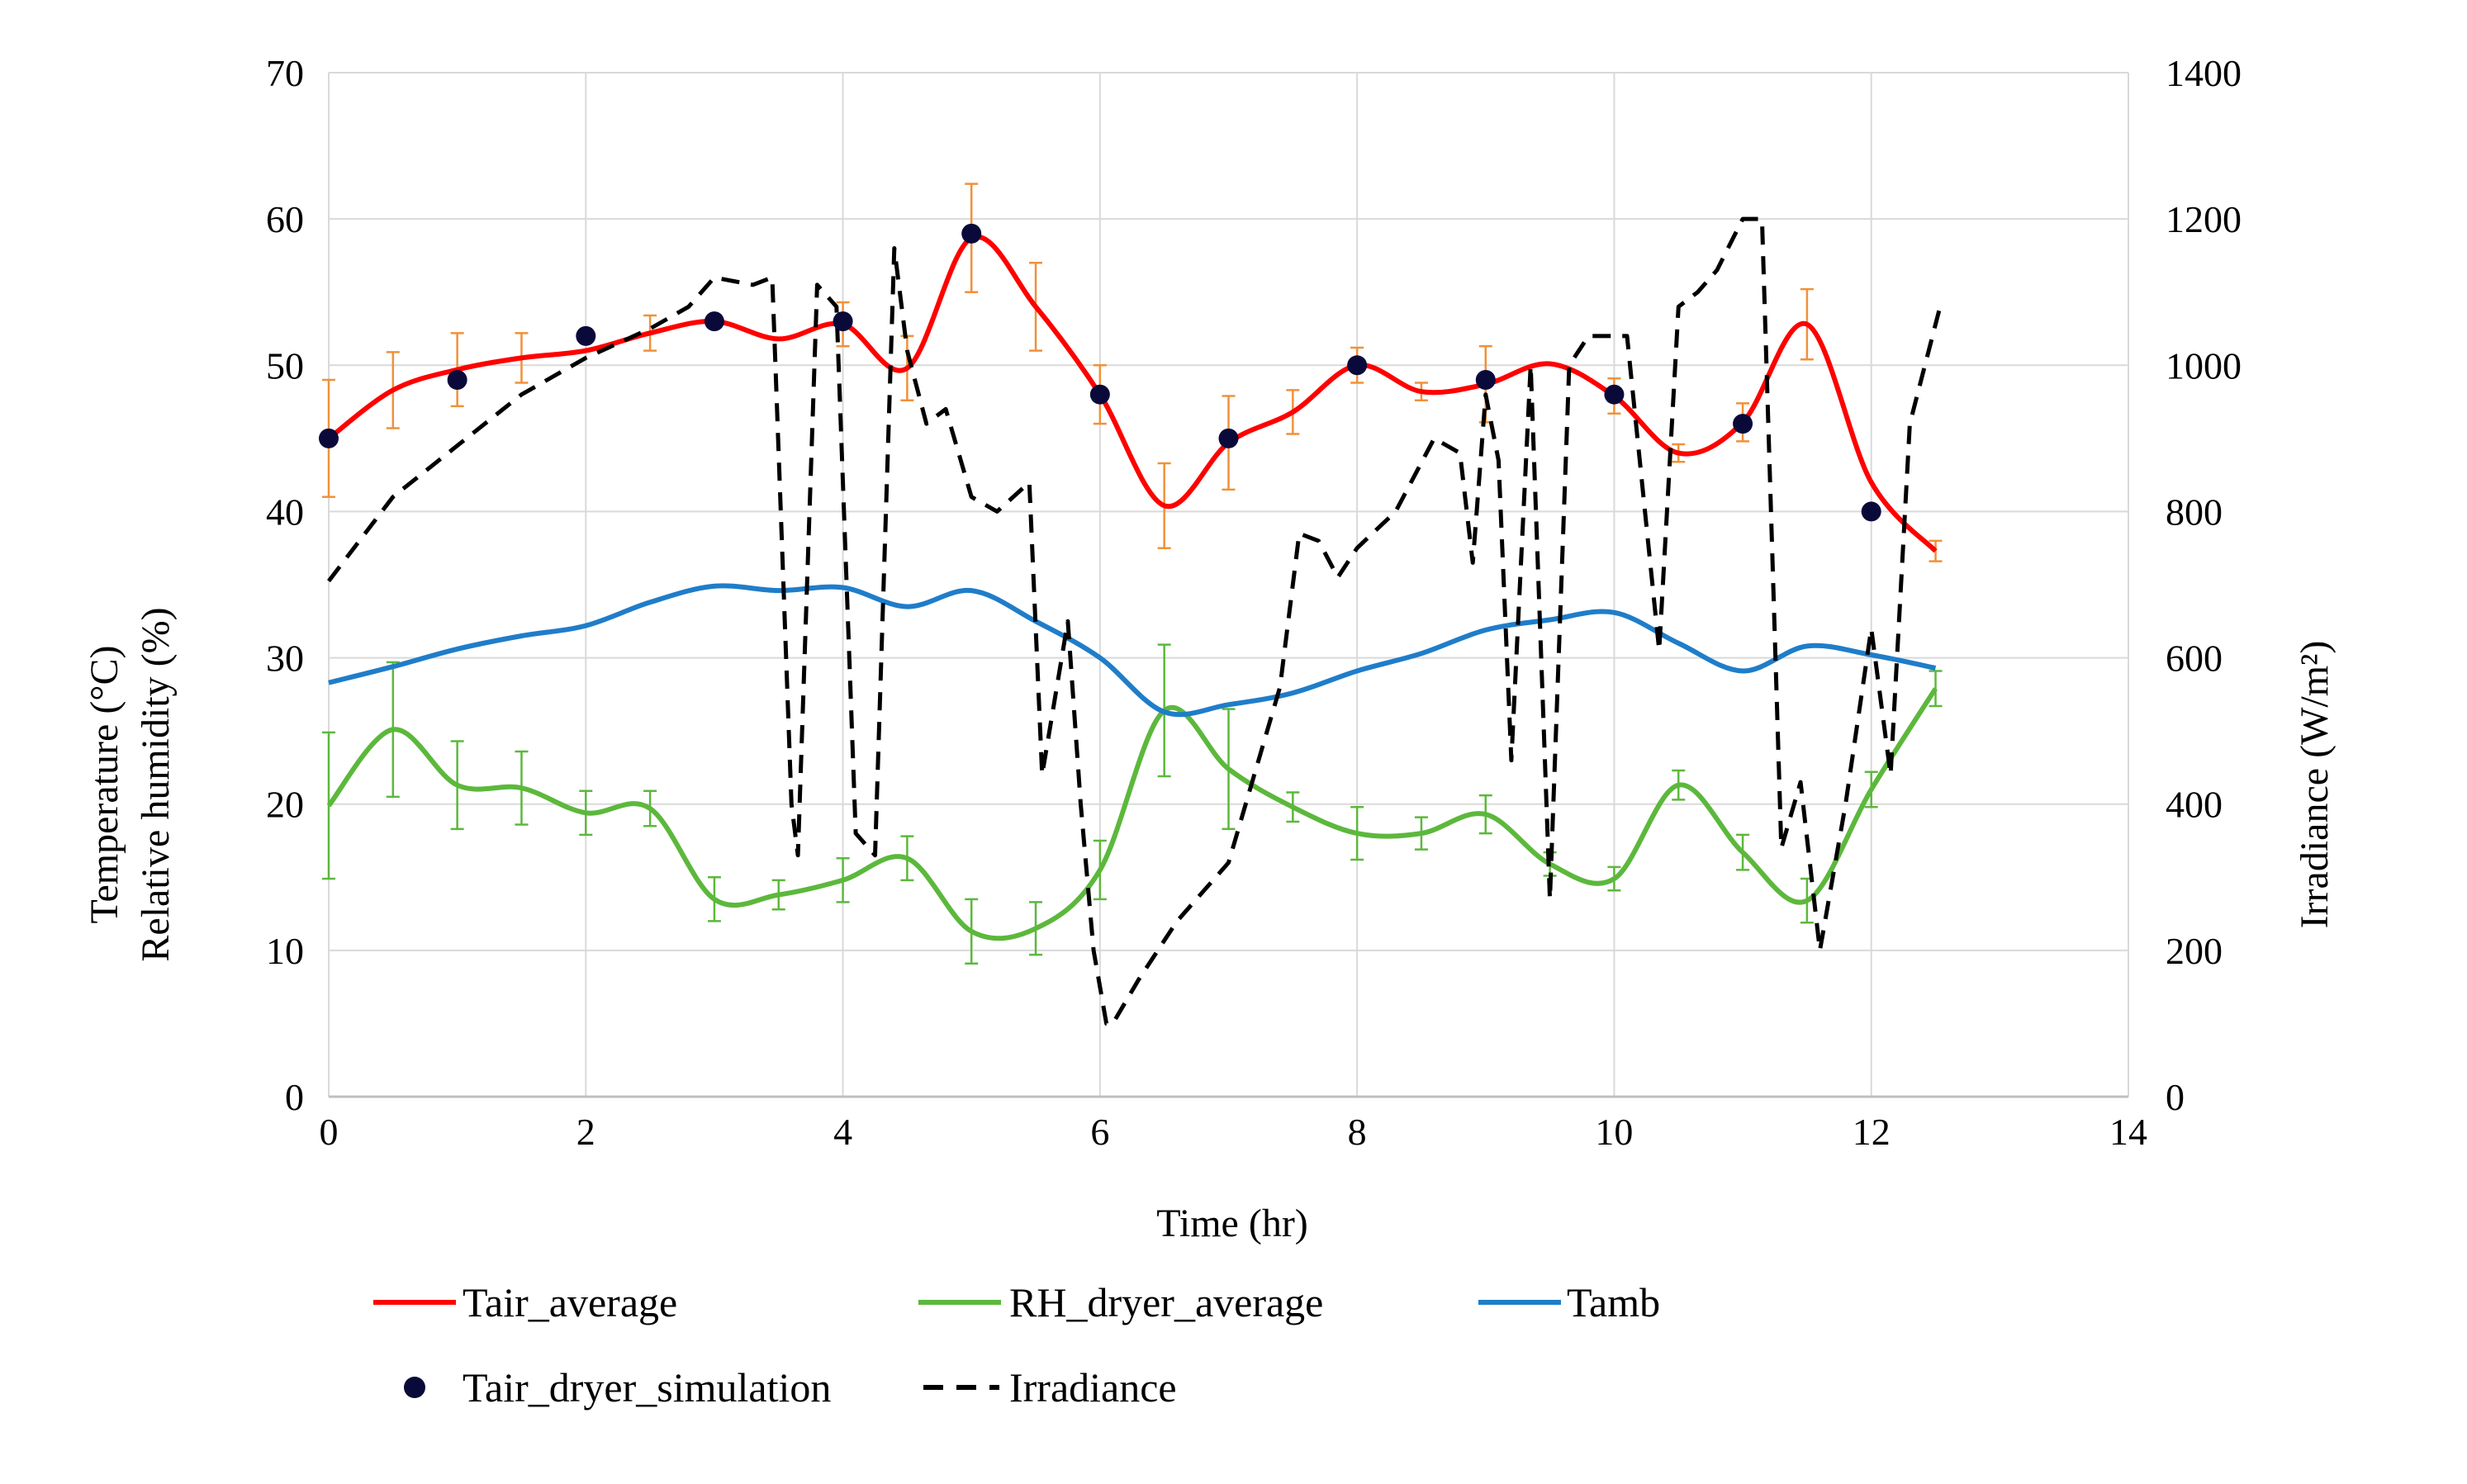  What do you see at coordinates (2204, 219) in the screenshot?
I see `y2-tick-label-6: 1200` at bounding box center [2204, 219].